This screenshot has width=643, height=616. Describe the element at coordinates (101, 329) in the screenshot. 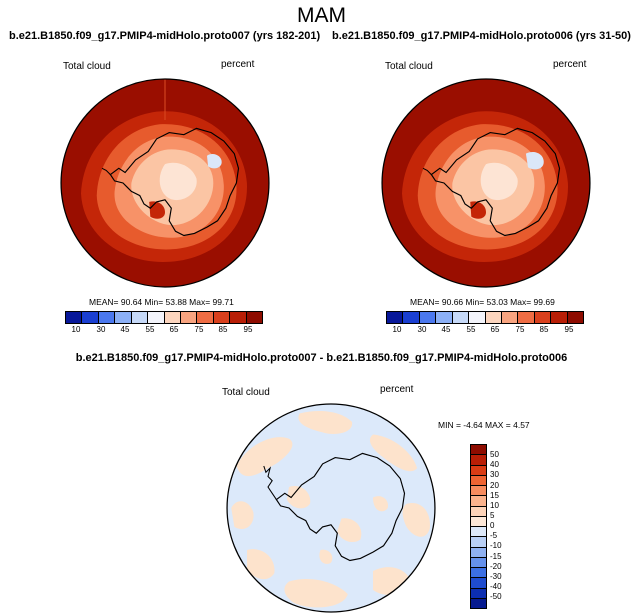

I see `panel1-tick: 30` at that location.